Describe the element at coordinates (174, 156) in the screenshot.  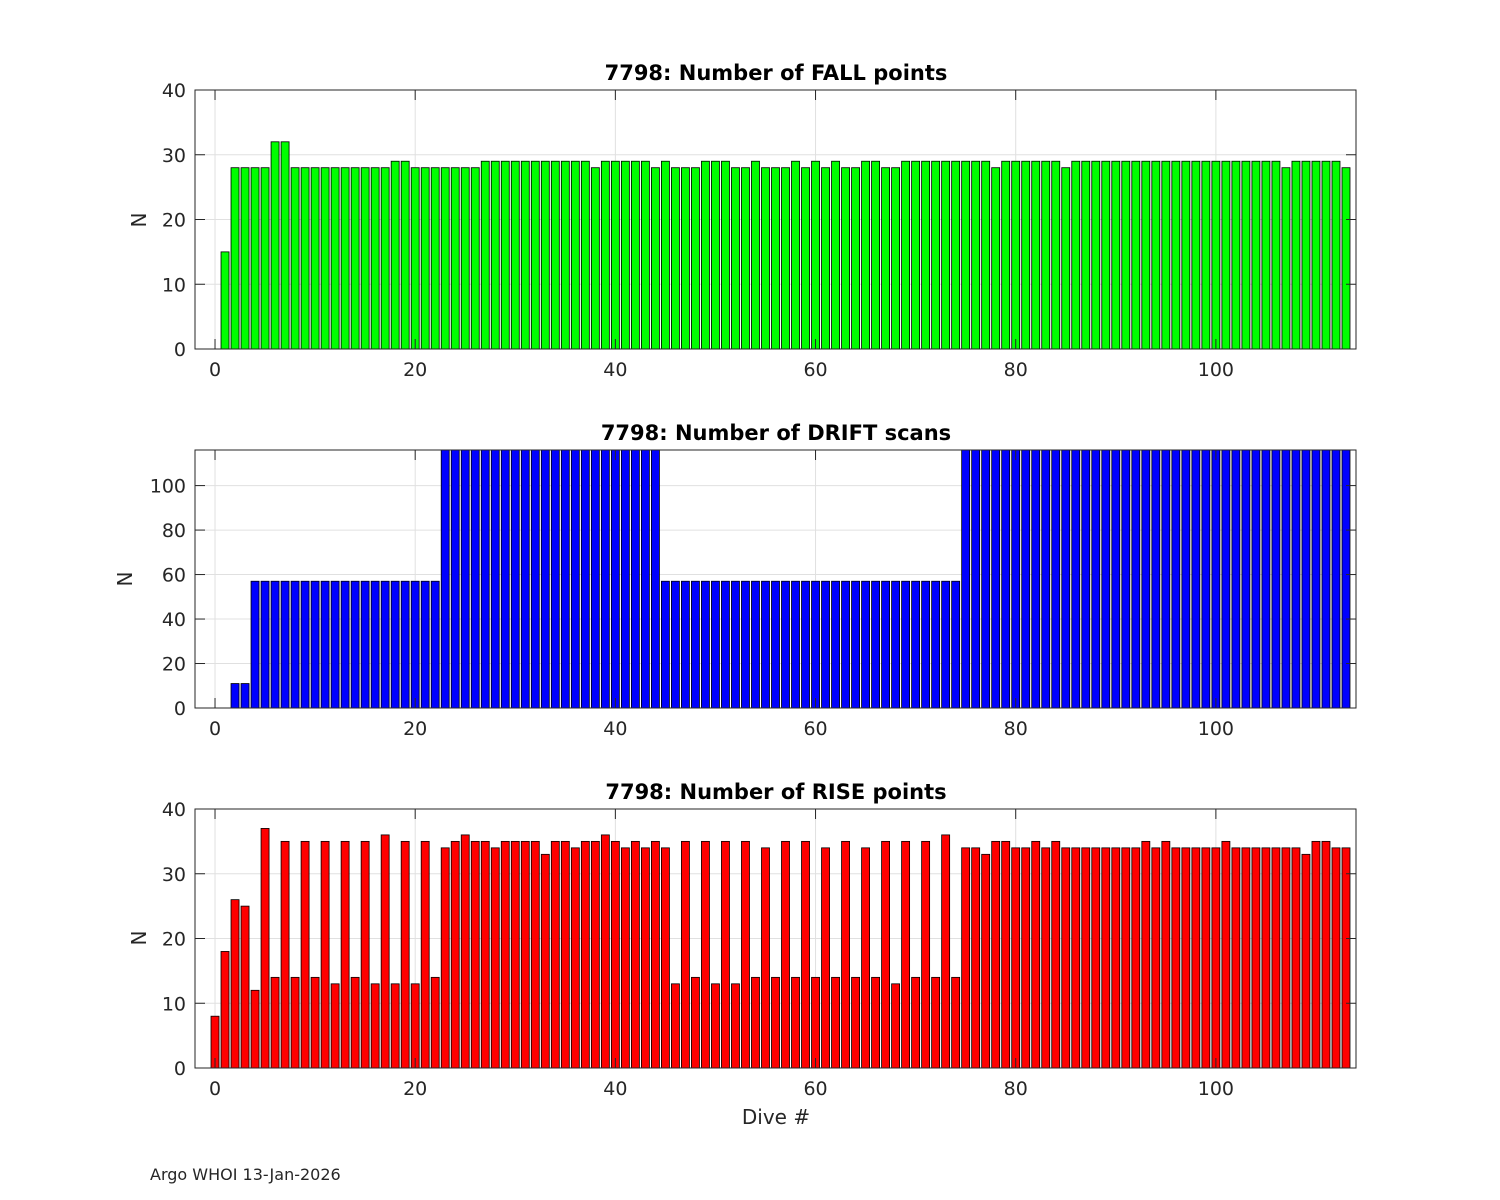
I see `fall-points-y-tick-label: 30` at that location.